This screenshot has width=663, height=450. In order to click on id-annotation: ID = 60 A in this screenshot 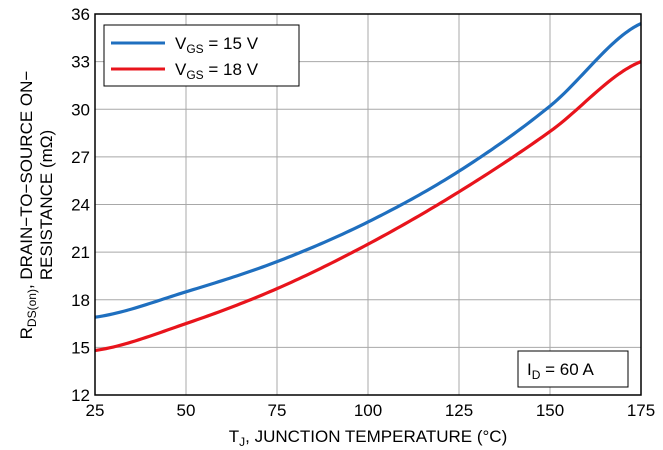, I will do `click(573, 369)`.